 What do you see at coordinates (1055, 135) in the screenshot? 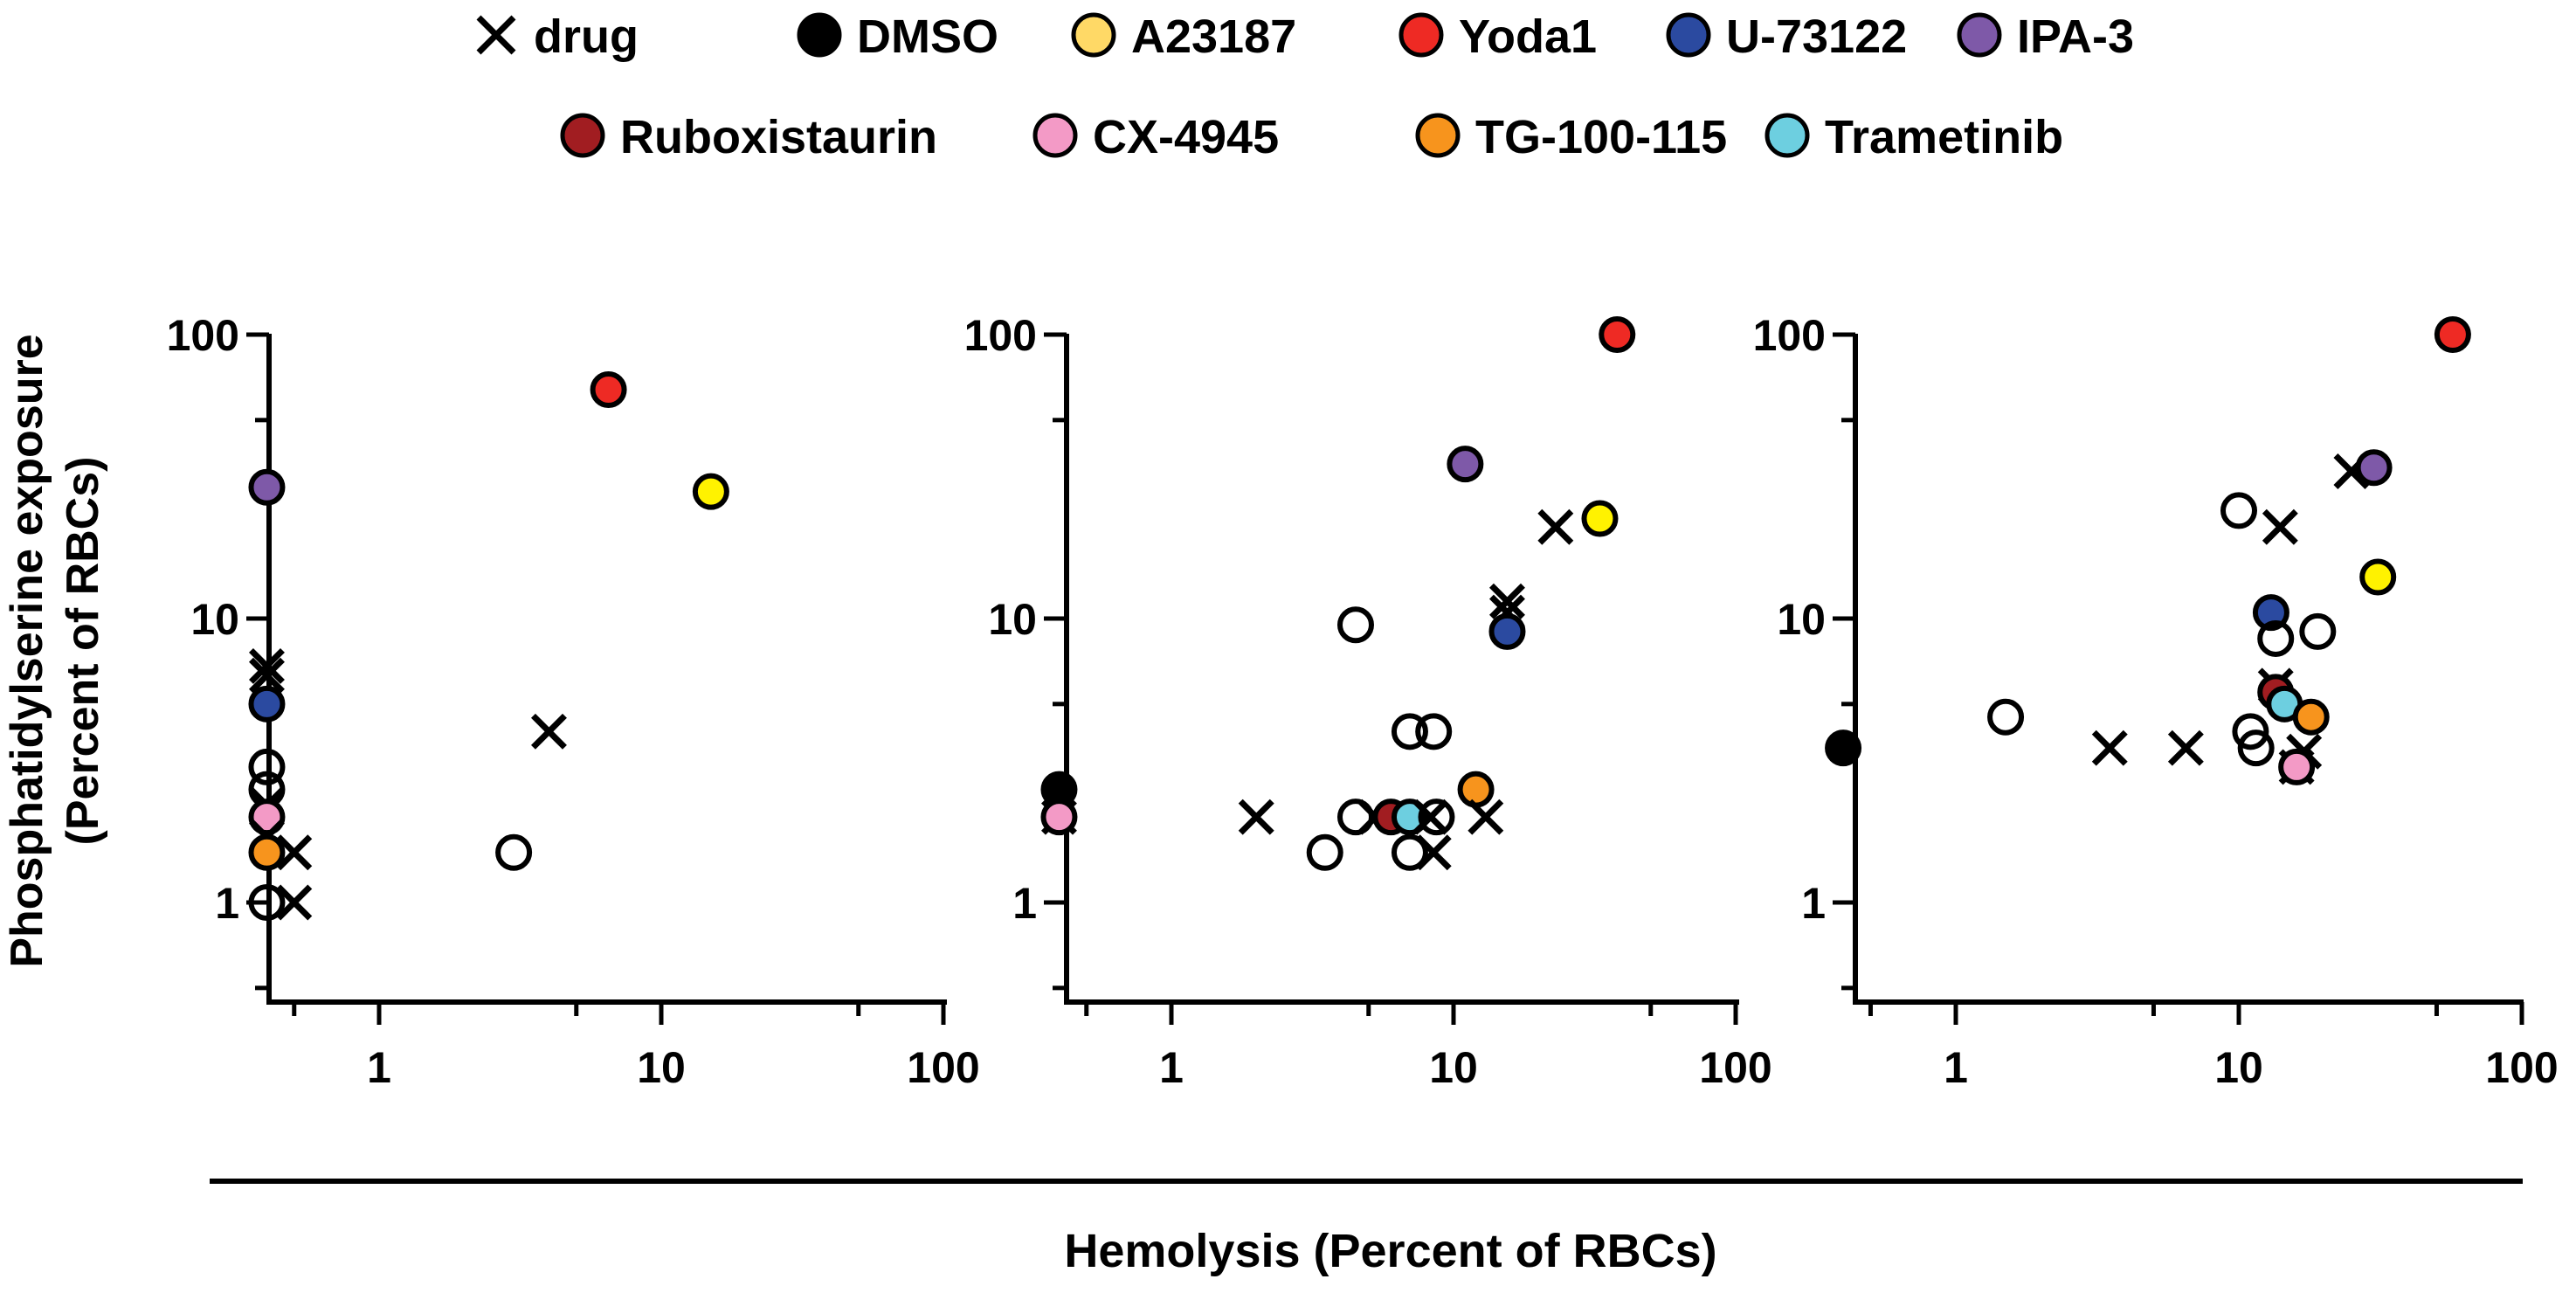
I see `legend-marker-cx4945` at bounding box center [1055, 135].